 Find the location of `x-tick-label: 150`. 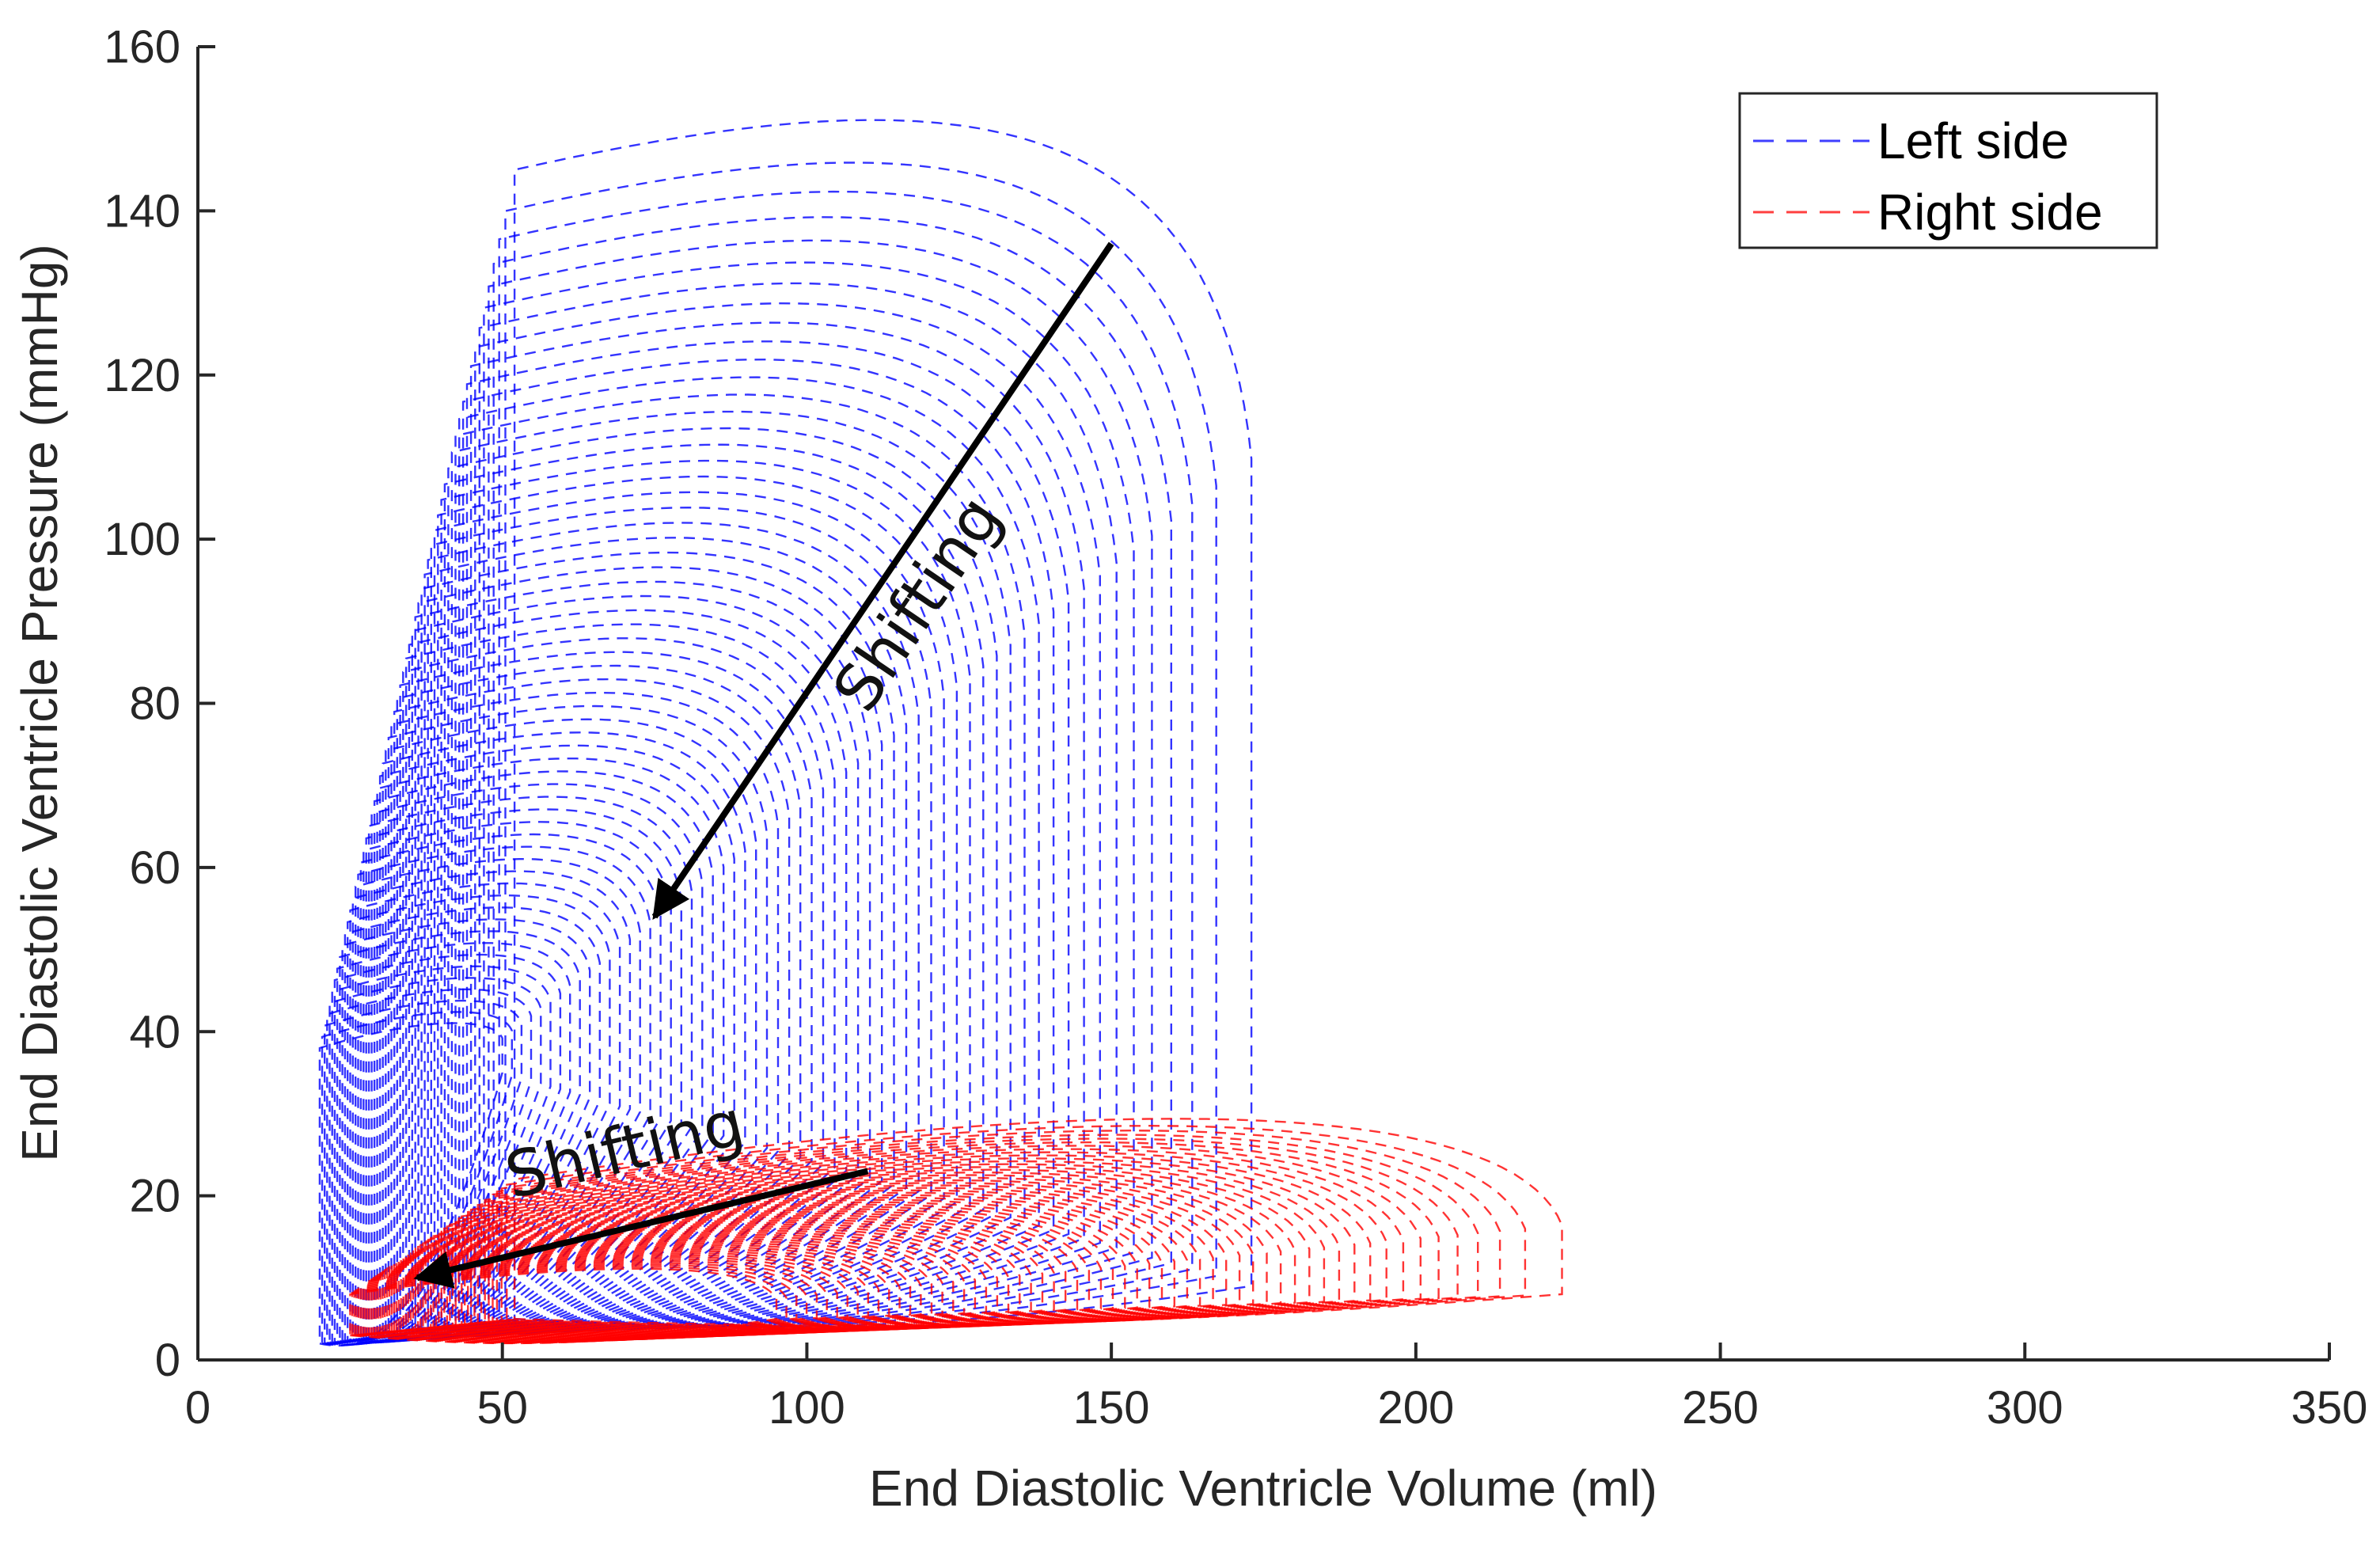

x-tick-label: 150 is located at coordinates (1111, 1408).